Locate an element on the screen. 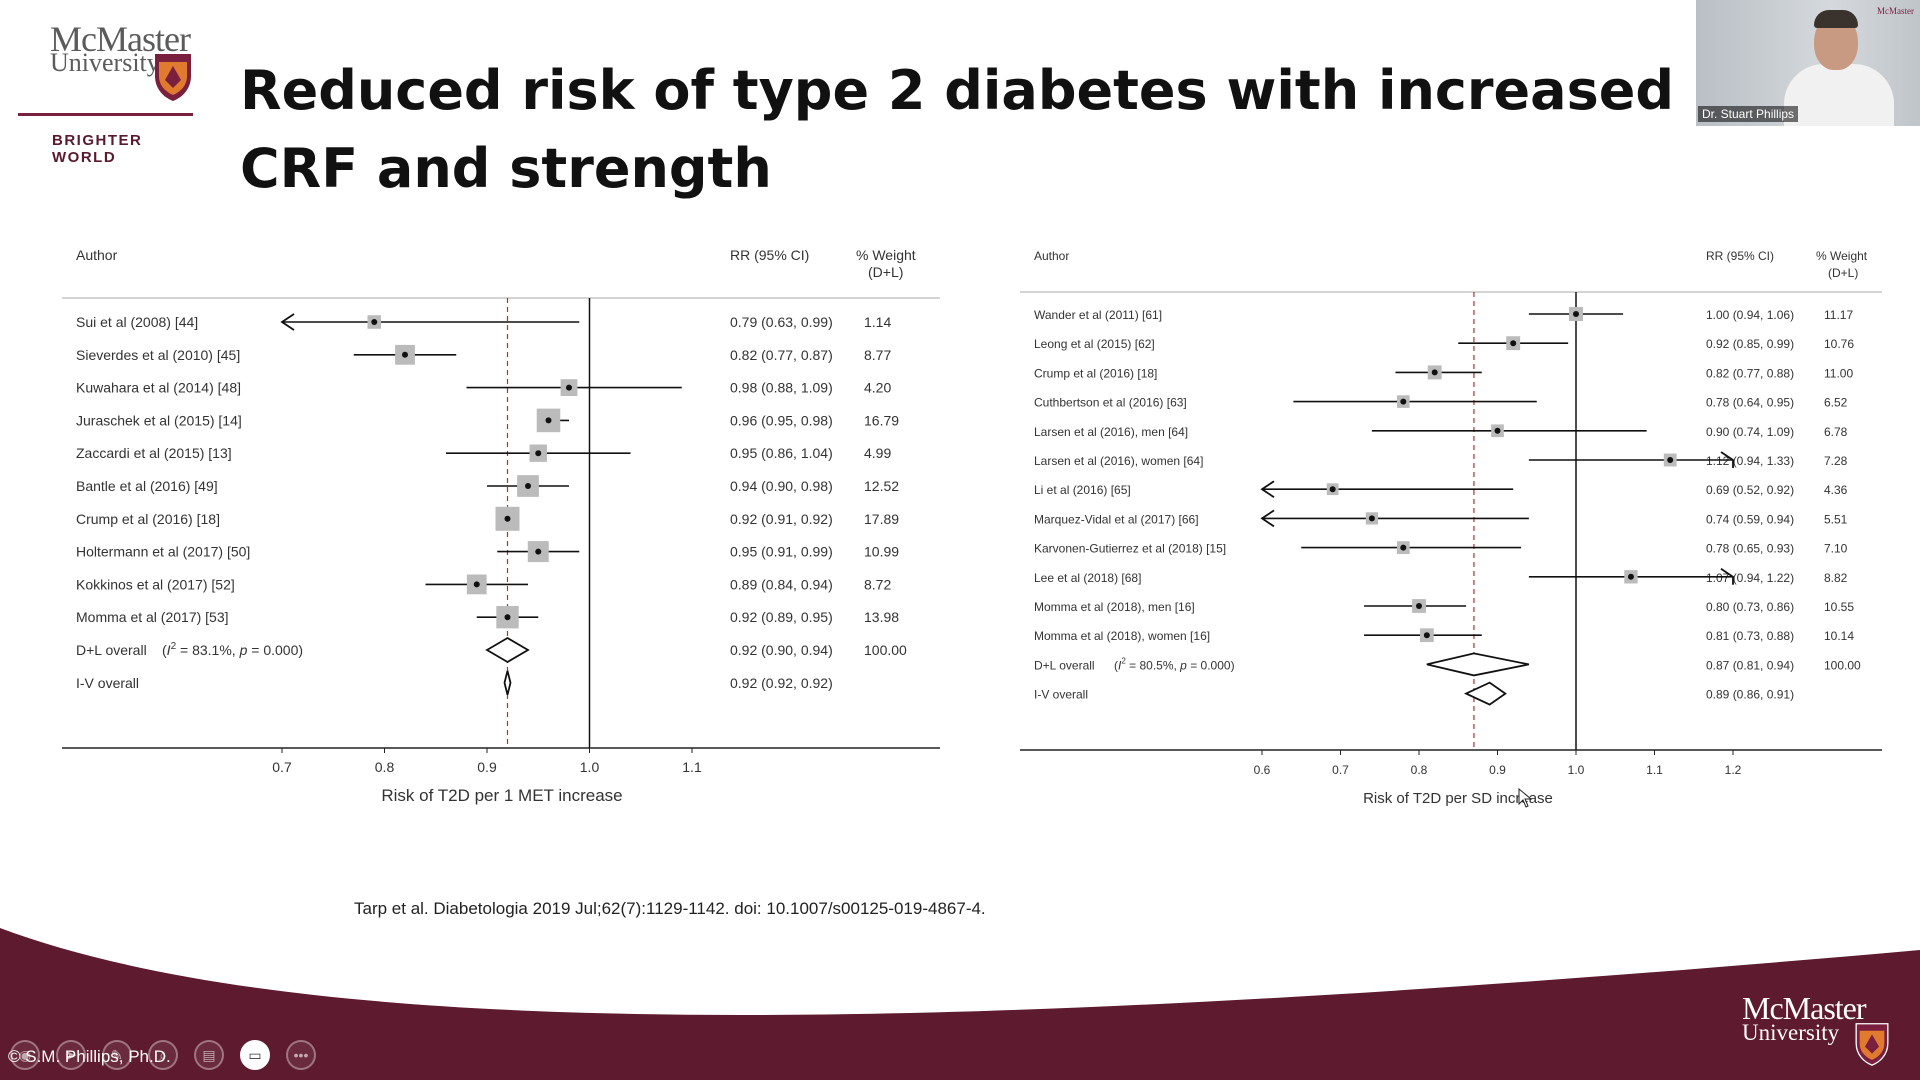 The image size is (1920, 1080). presenter-hair is located at coordinates (1836, 19).